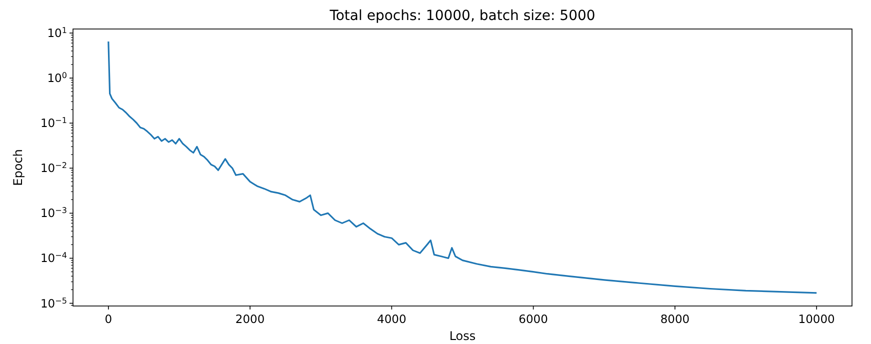 This screenshot has height=344, width=871. I want to click on x-tick-label: 2000, so click(250, 319).